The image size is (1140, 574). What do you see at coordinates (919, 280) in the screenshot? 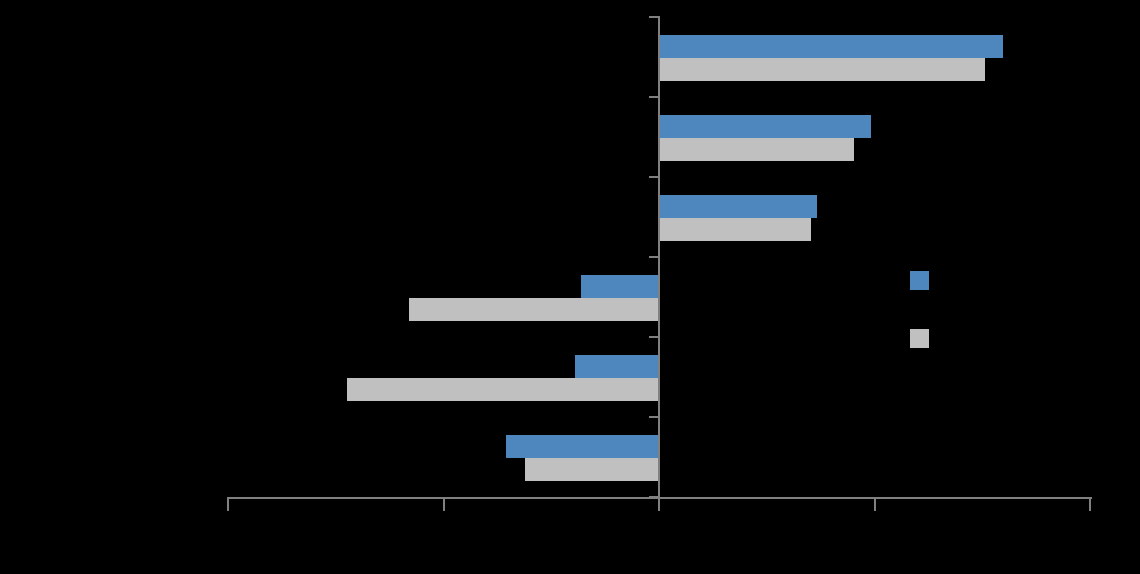
I see `legend-swatch-blue` at bounding box center [919, 280].